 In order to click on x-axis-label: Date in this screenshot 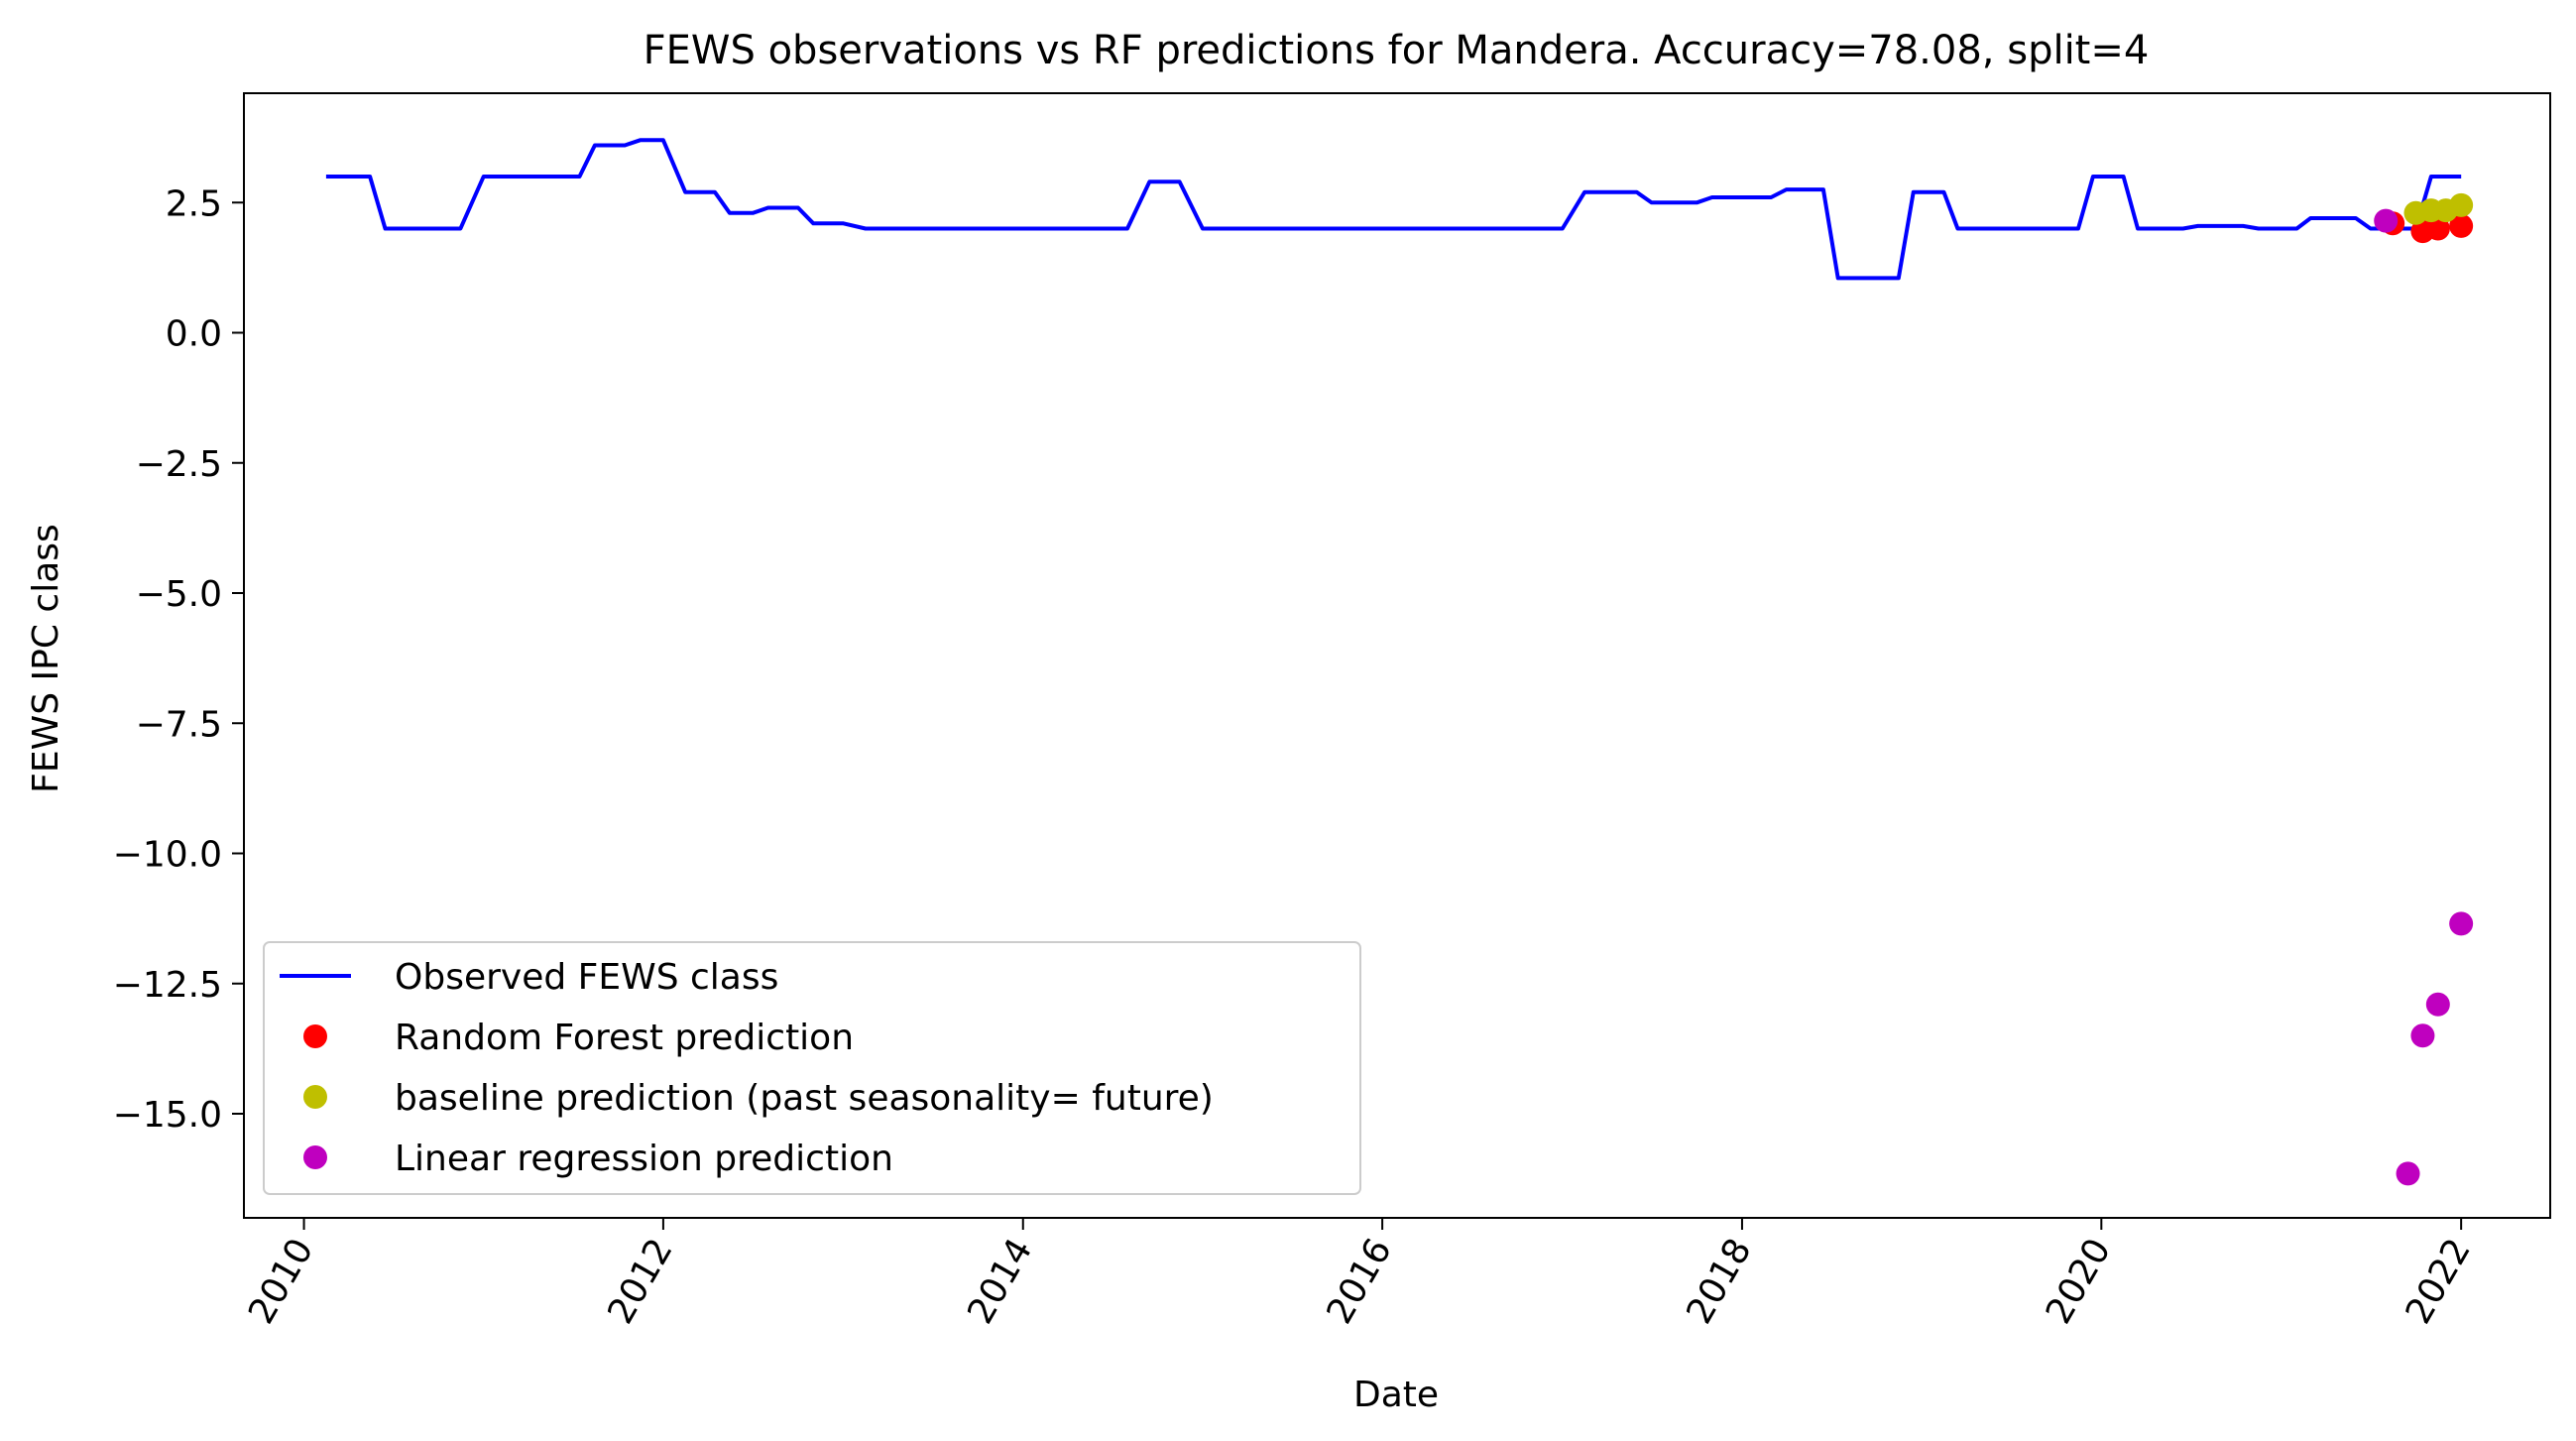, I will do `click(1396, 1395)`.